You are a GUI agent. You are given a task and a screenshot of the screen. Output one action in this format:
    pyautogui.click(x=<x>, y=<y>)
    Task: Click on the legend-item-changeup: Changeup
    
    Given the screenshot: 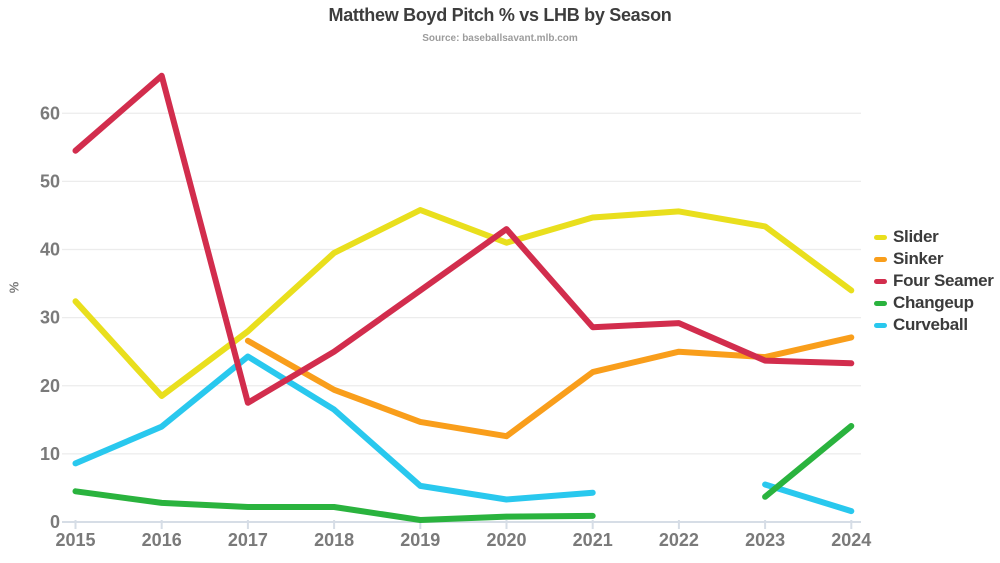 What is the action you would take?
    pyautogui.click(x=934, y=303)
    